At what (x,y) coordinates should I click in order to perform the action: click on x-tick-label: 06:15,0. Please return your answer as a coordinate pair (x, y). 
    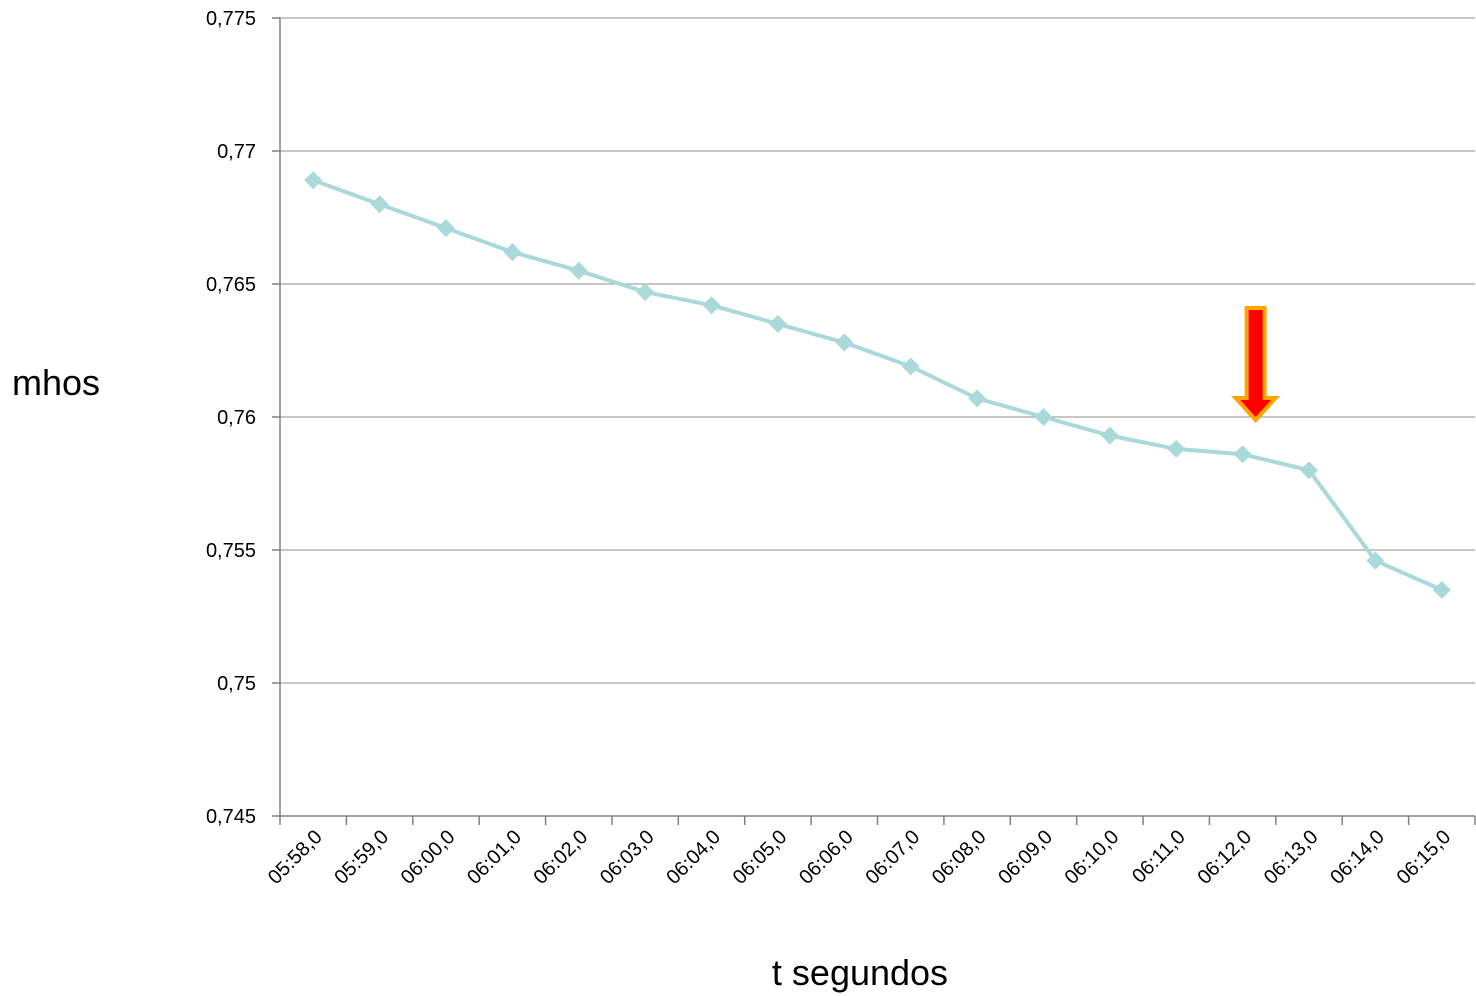
    Looking at the image, I should click on (1424, 857).